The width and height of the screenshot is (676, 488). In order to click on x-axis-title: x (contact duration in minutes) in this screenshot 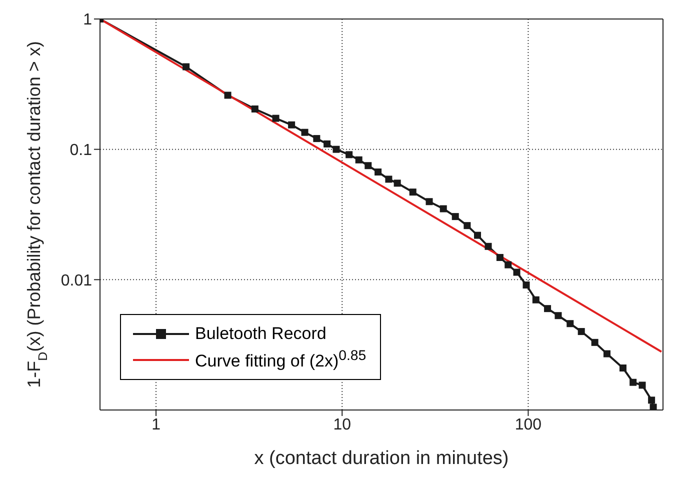, I will do `click(381, 458)`.